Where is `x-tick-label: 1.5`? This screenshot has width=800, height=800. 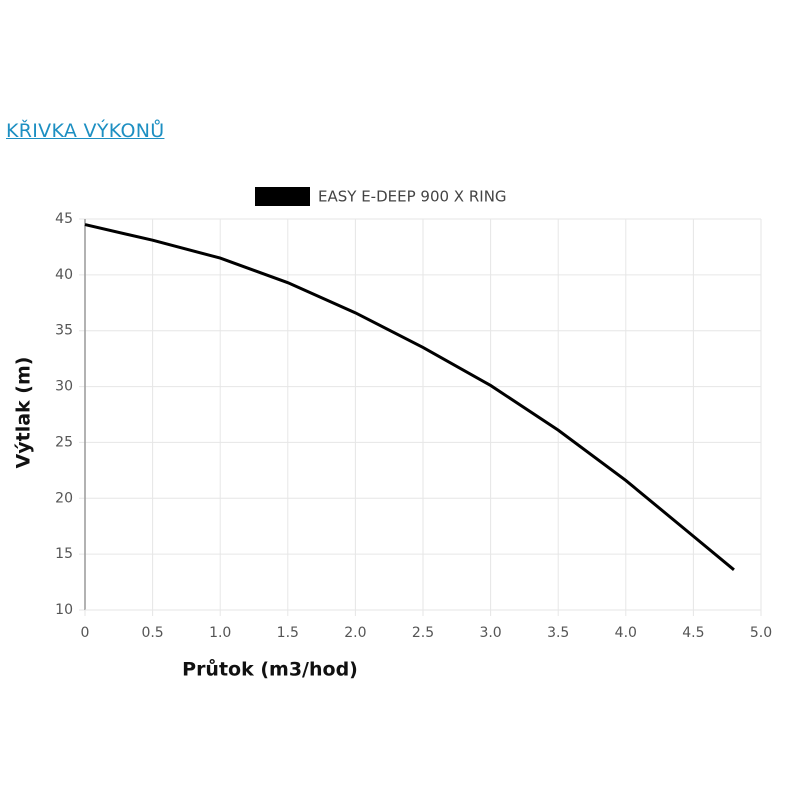
x-tick-label: 1.5 is located at coordinates (288, 633).